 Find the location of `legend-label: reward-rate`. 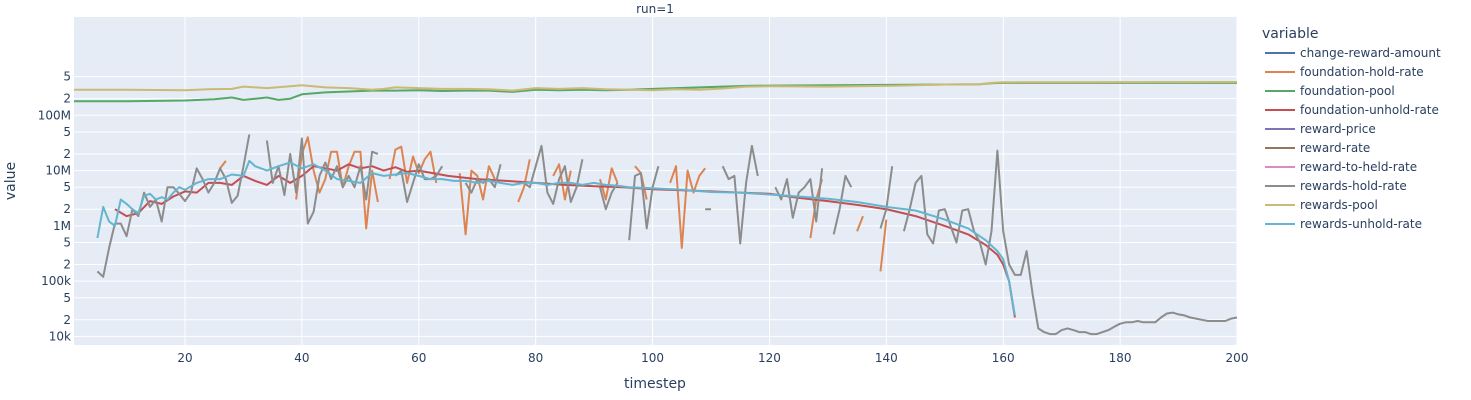

legend-label: reward-rate is located at coordinates (1335, 148).